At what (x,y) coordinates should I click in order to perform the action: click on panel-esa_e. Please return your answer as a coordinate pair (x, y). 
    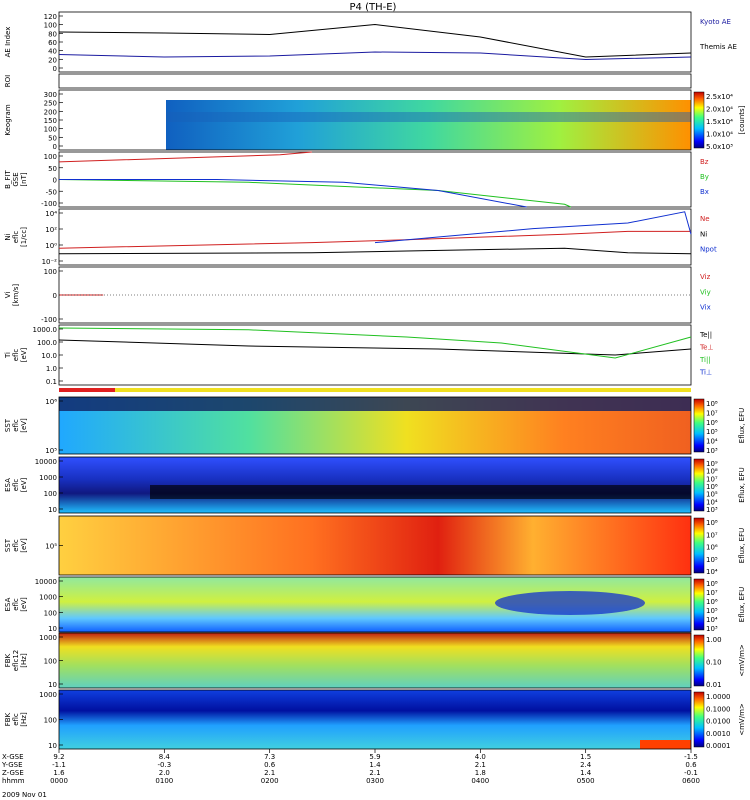
    Looking at the image, I should click on (375, 485).